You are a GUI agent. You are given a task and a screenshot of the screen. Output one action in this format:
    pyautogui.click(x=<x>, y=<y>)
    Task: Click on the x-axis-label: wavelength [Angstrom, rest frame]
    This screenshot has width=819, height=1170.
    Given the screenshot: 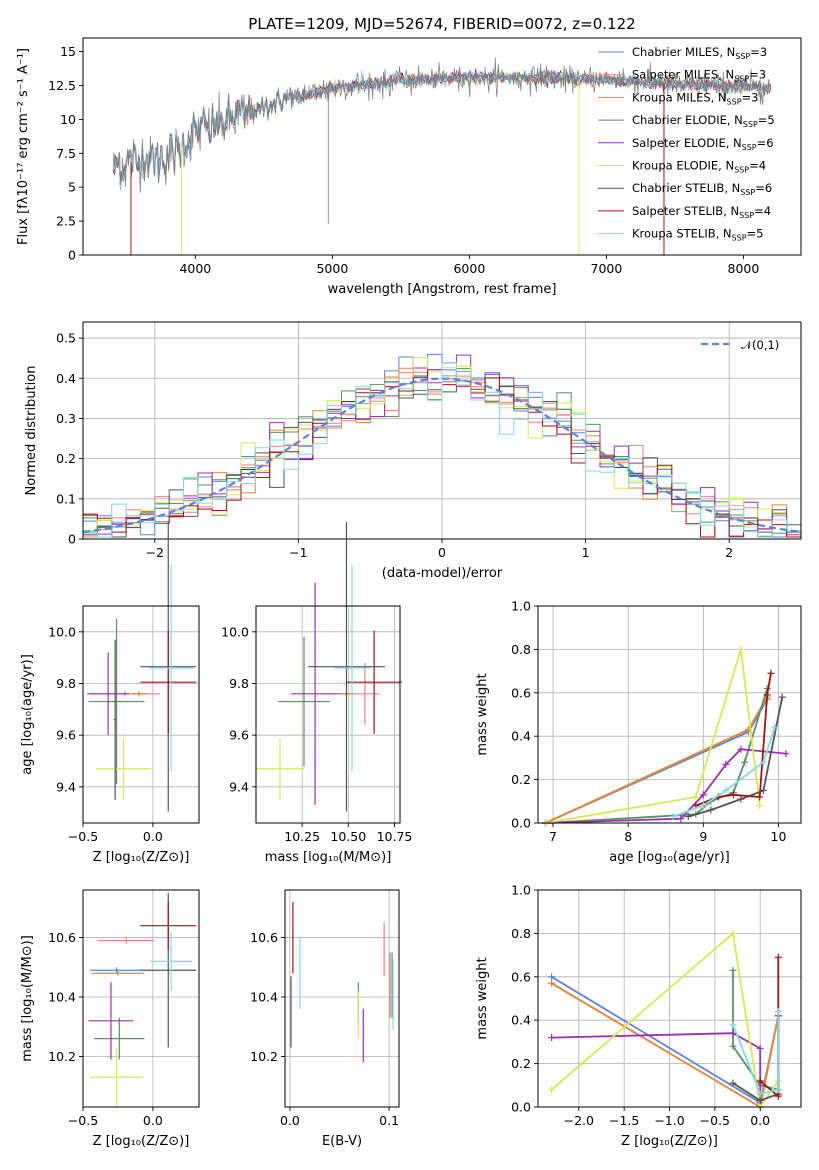 What is the action you would take?
    pyautogui.click(x=442, y=289)
    